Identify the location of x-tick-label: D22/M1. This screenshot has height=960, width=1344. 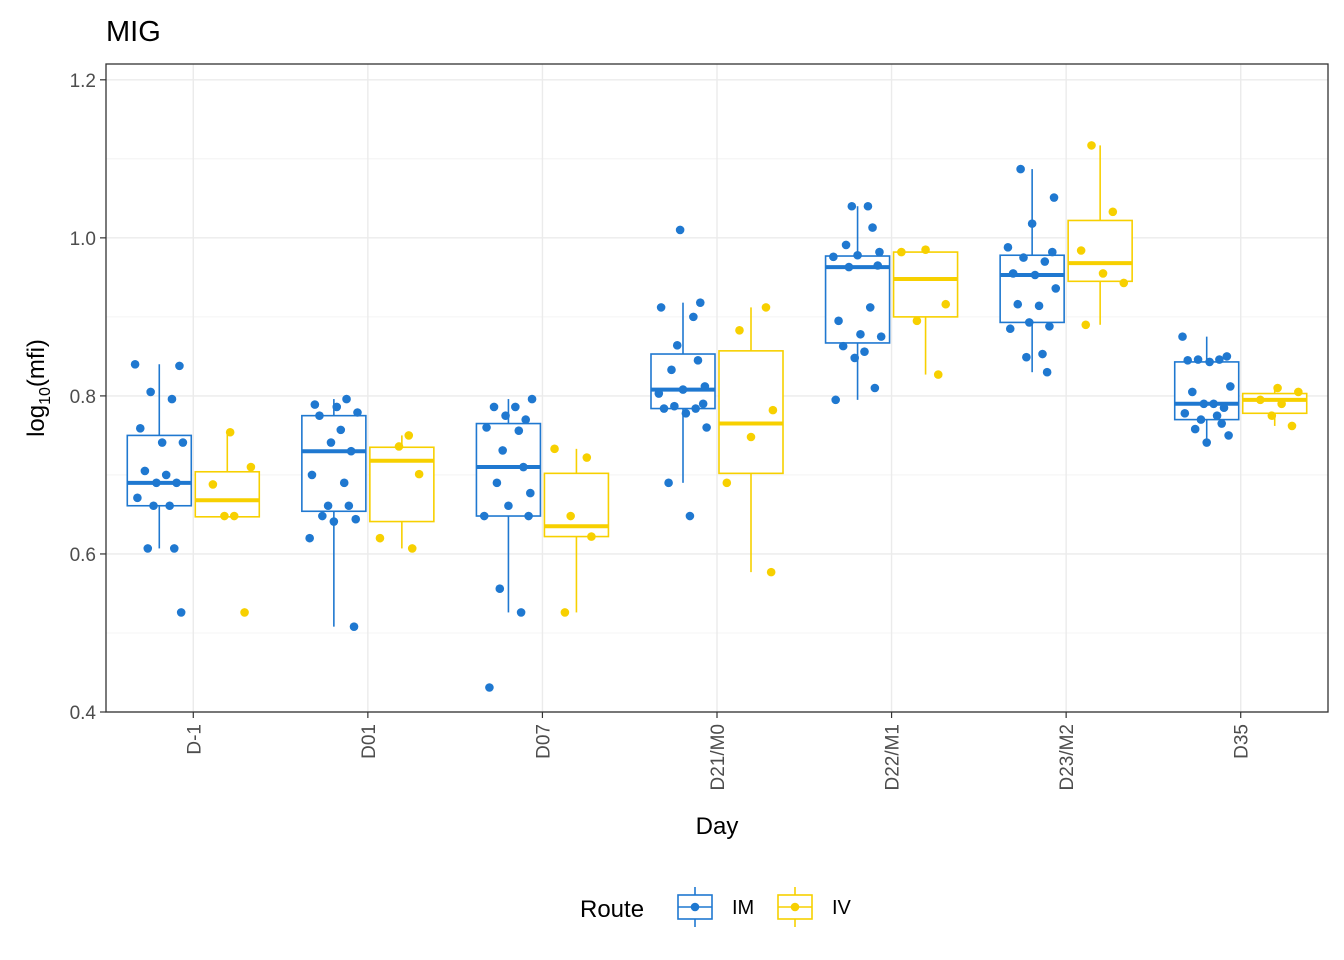
(893, 757).